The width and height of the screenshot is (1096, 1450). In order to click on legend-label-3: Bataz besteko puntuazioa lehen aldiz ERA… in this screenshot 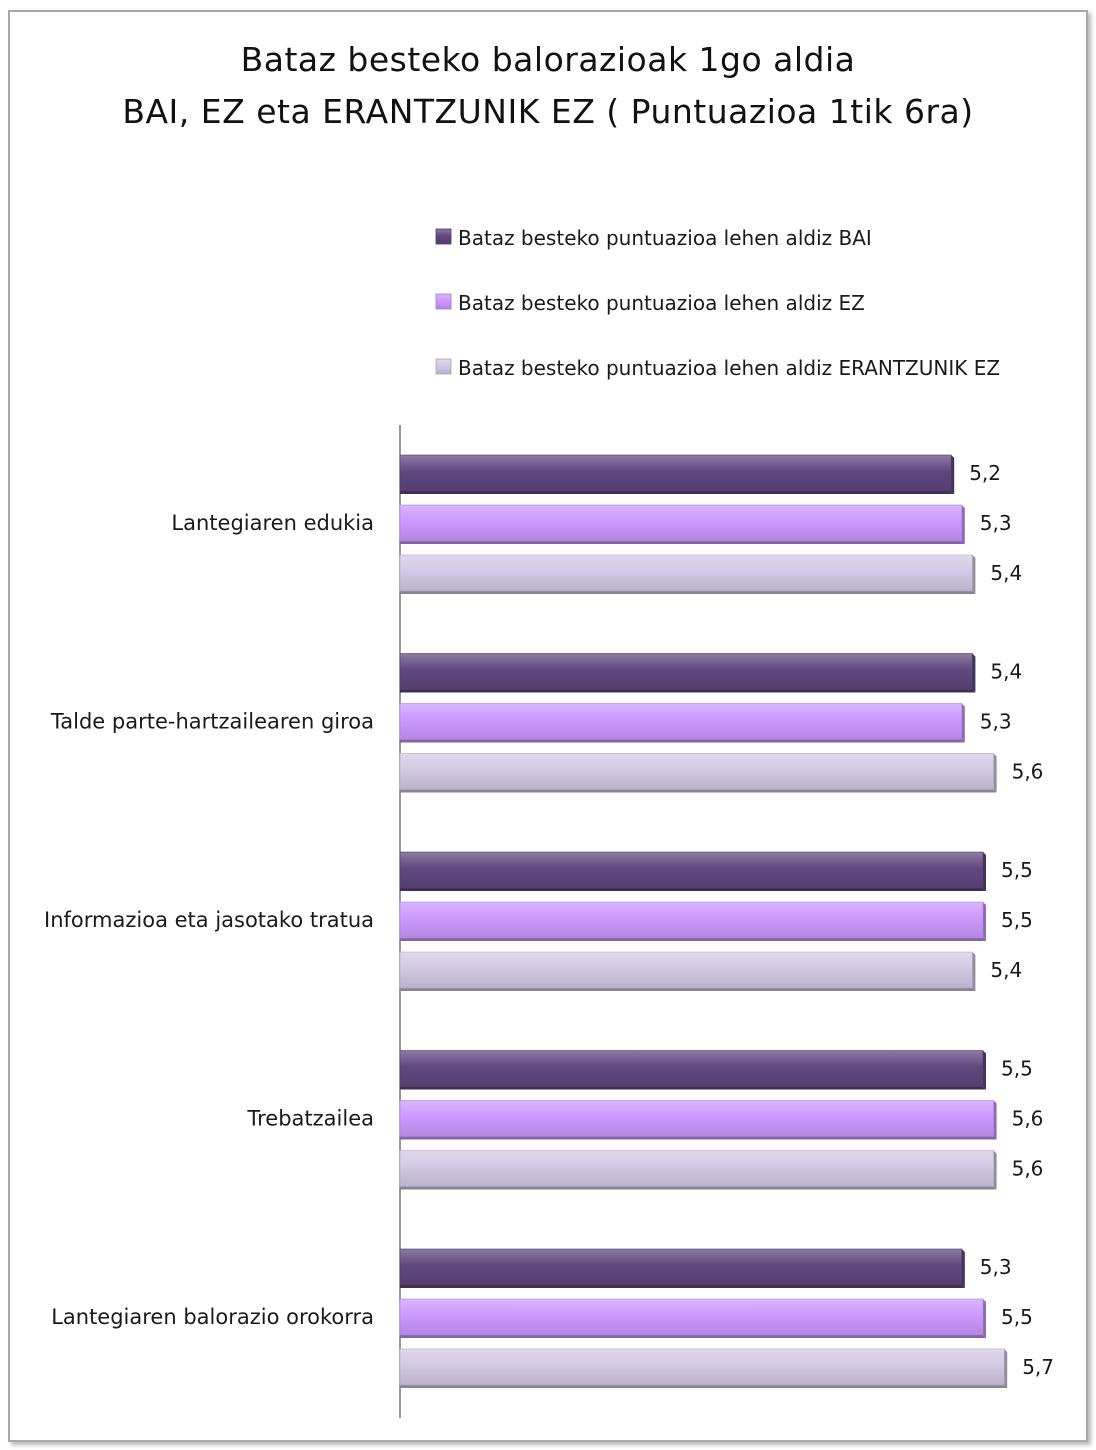, I will do `click(729, 368)`.